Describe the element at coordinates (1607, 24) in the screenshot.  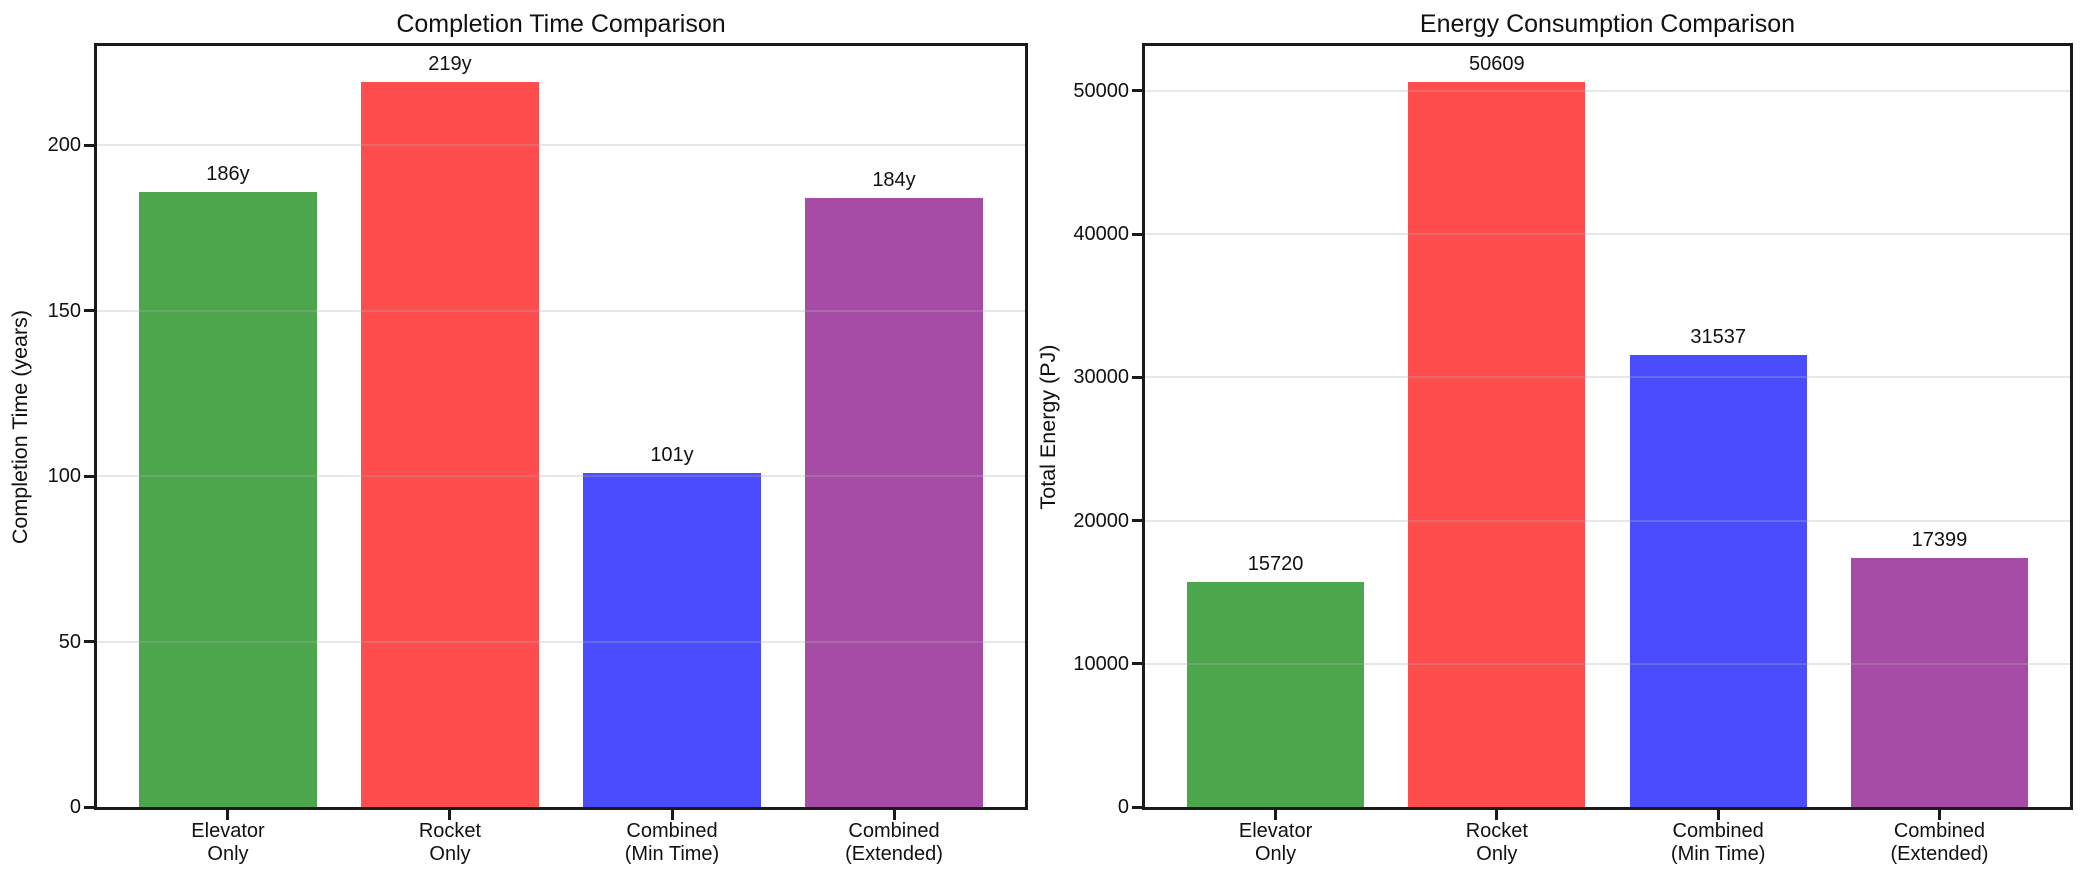
I see `chart-title: Energy Consumption Comparison` at that location.